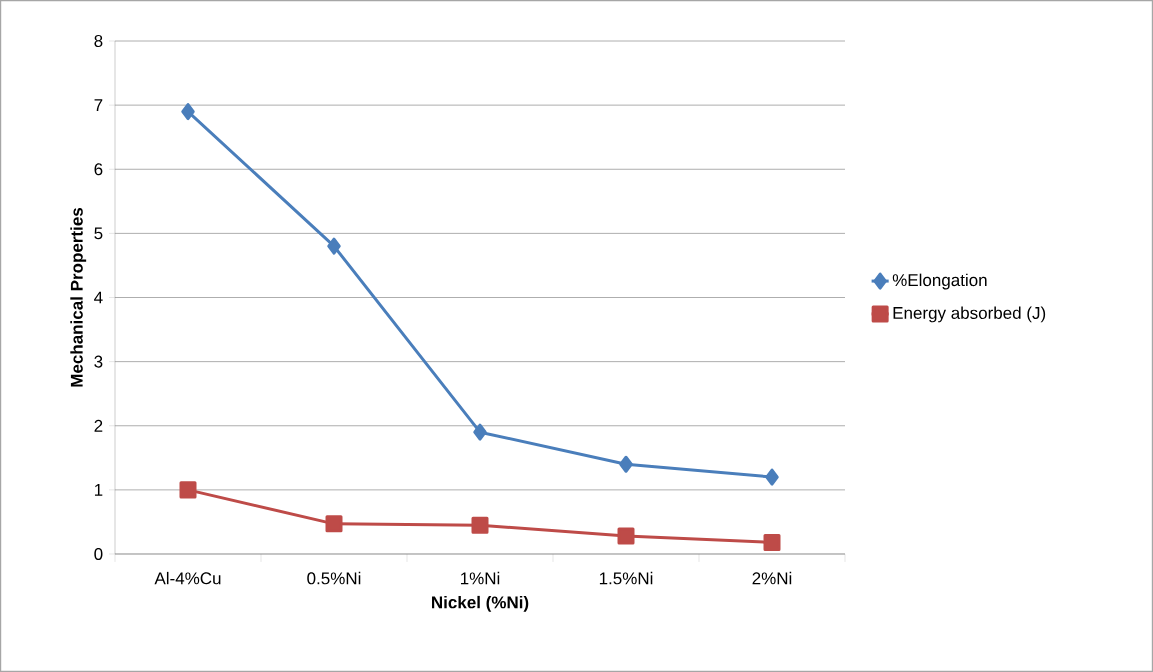 The image size is (1153, 672). Describe the element at coordinates (480, 603) in the screenshot. I see `x-axis-title: Nickel (%Ni)` at that location.